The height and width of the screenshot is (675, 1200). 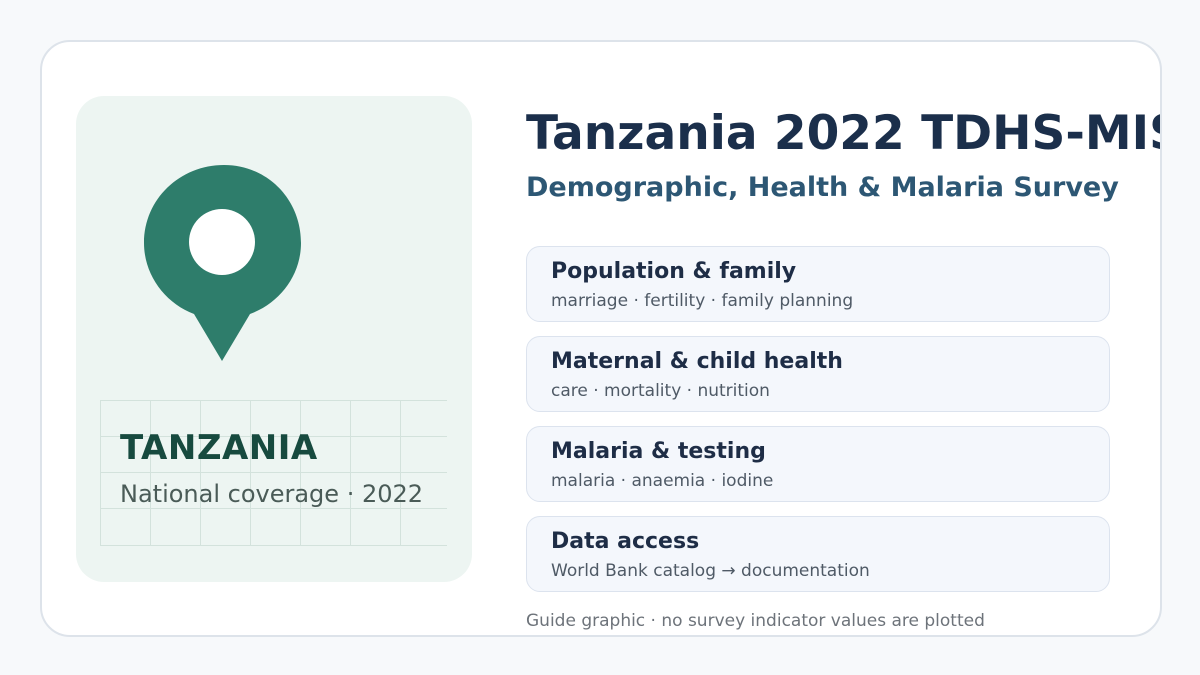 I want to click on page-title: Tanzania 2022 TDHS-MIS, so click(x=844, y=133).